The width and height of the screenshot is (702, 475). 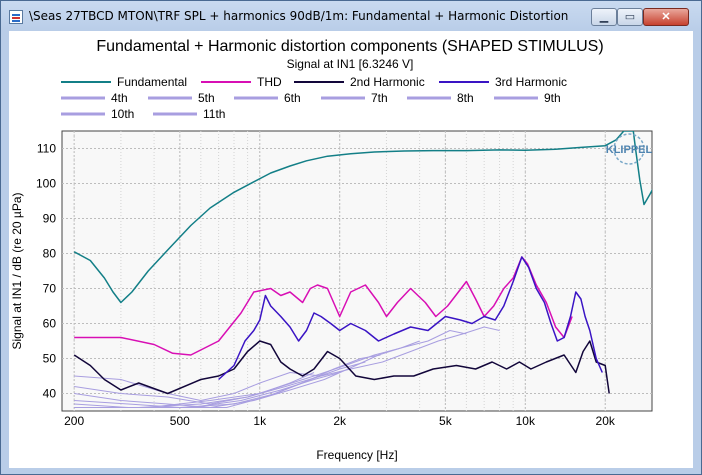 What do you see at coordinates (206, 98) in the screenshot?
I see `legend-label: 5th` at bounding box center [206, 98].